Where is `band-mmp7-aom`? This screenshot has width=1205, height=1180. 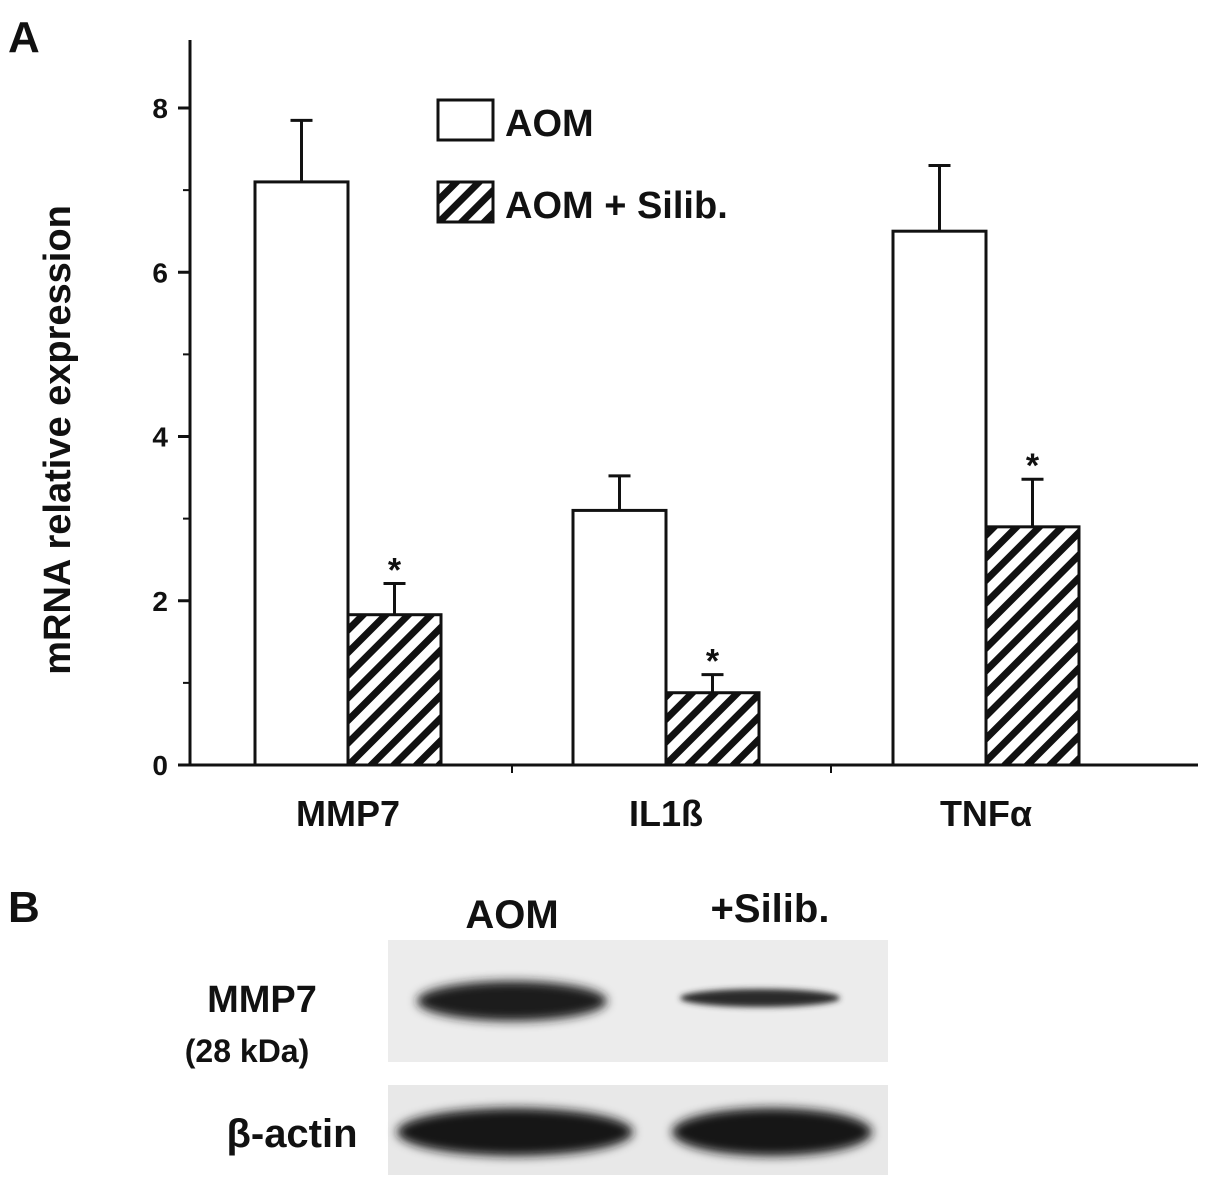
band-mmp7-aom is located at coordinates (512, 1001).